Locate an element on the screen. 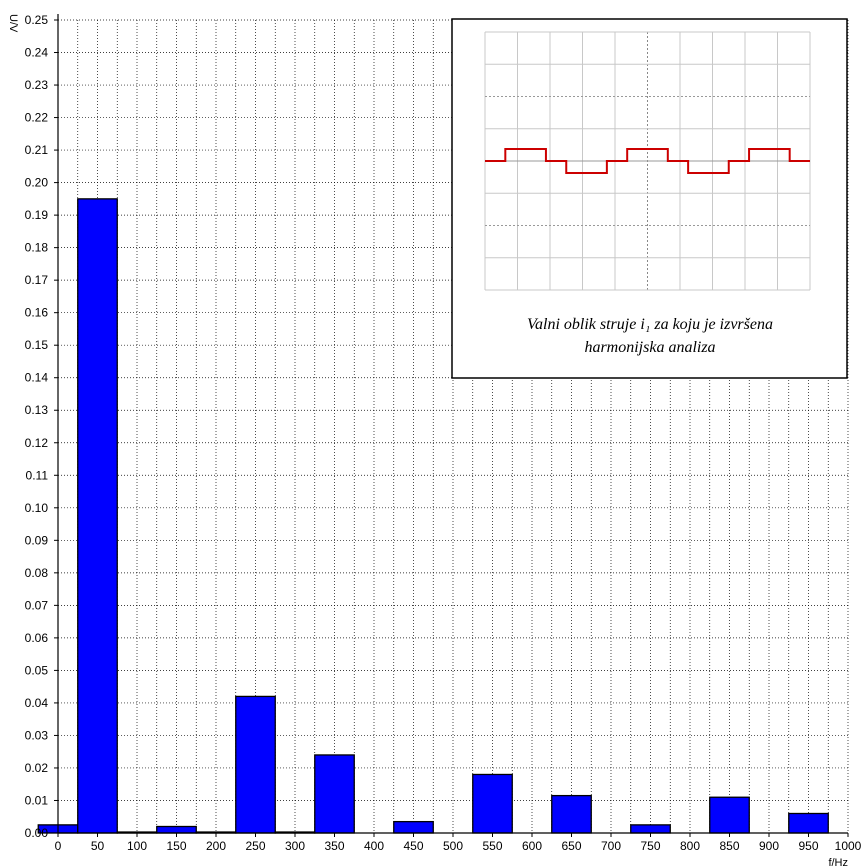 This screenshot has height=868, width=866. x-tick-label: 900 is located at coordinates (769, 846).